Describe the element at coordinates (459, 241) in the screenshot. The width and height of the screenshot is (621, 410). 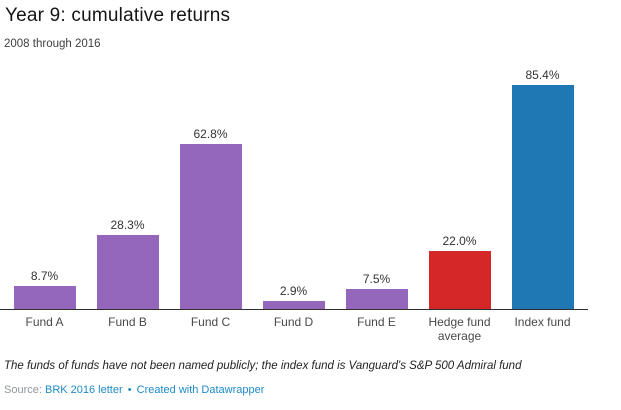
I see `value-label-hedge-fund-average: 22.0%` at that location.